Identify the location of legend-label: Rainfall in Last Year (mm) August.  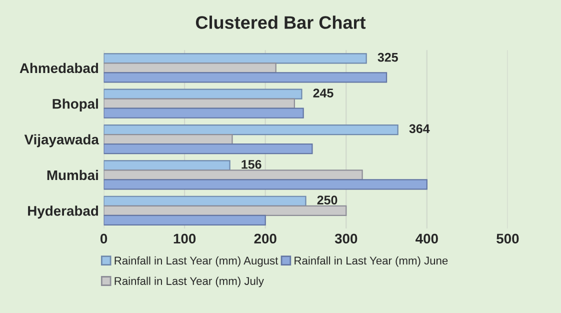
(196, 261).